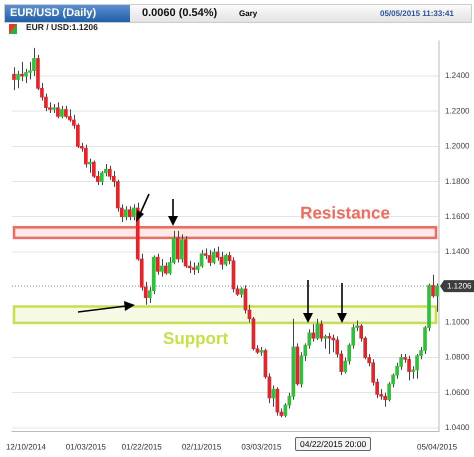  I want to click on y-tick-label: 1.2400, so click(457, 75).